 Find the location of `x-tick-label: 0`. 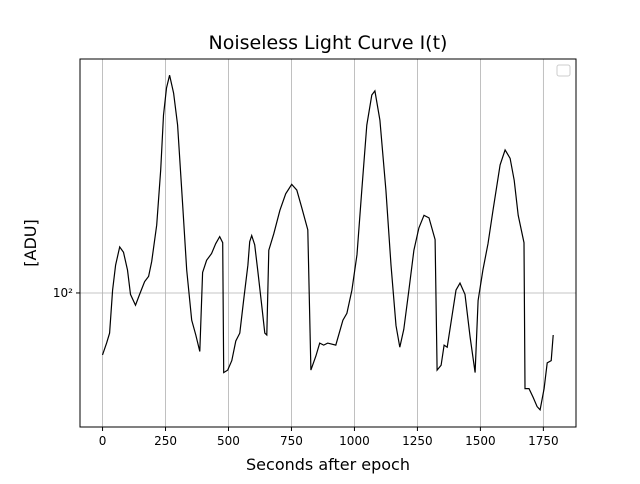

x-tick-label: 0 is located at coordinates (103, 441).